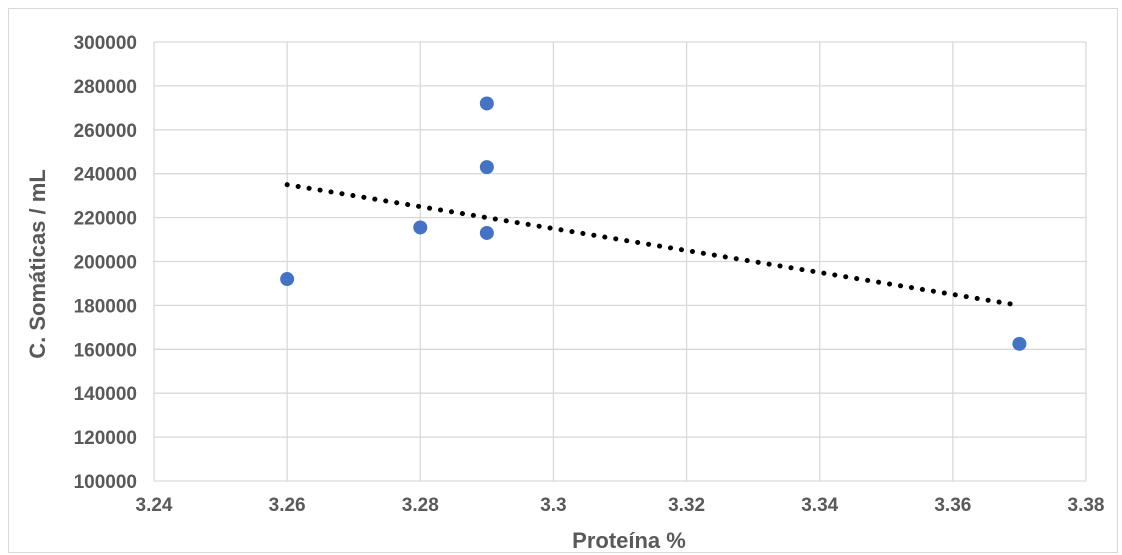 Image resolution: width=1122 pixels, height=555 pixels. I want to click on trendline-path, so click(653, 245).